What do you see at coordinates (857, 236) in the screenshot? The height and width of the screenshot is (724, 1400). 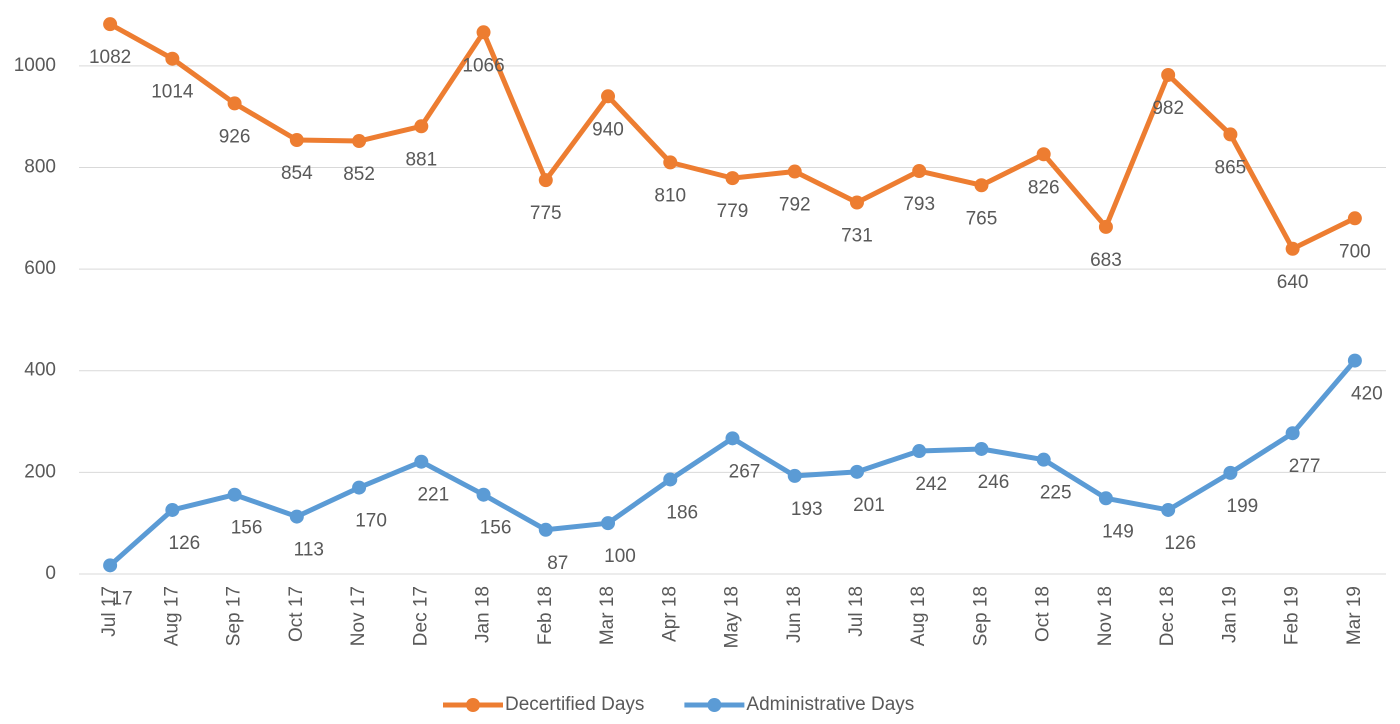 I see `data-label: 731` at bounding box center [857, 236].